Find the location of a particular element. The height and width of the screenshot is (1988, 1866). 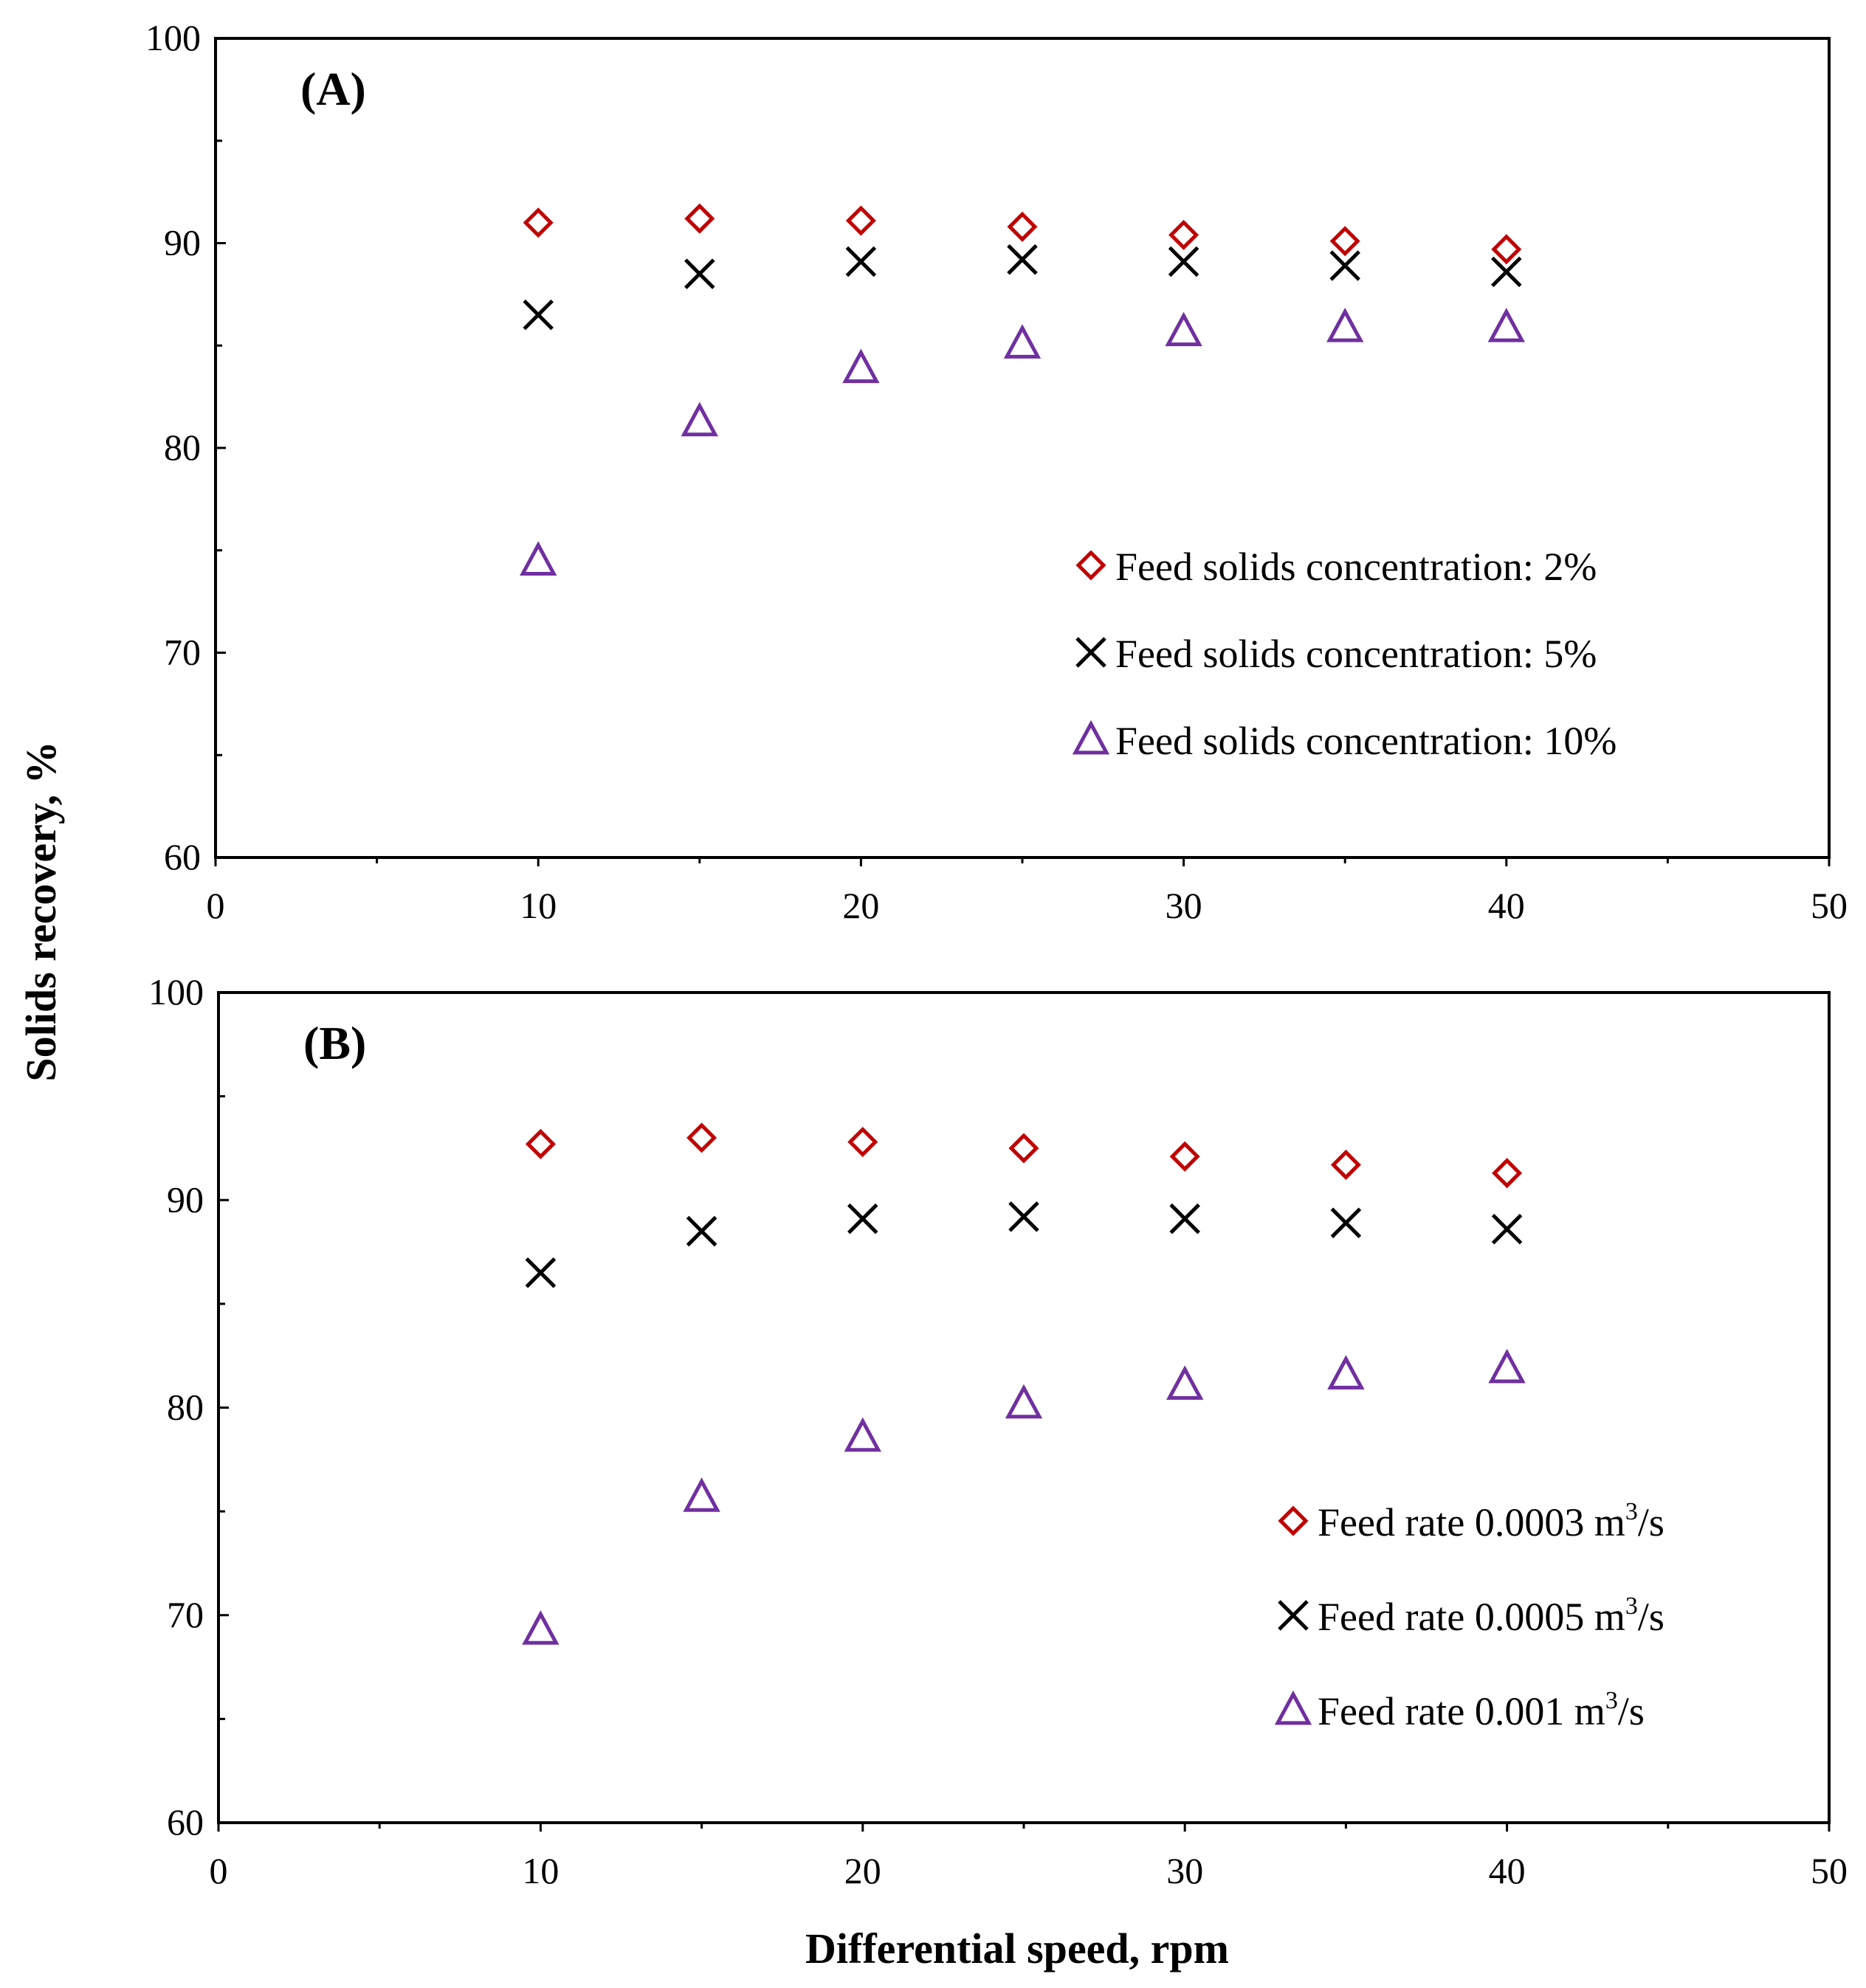

legend-label: Feed rate 0.0005 m3/s is located at coordinates (1491, 1615).